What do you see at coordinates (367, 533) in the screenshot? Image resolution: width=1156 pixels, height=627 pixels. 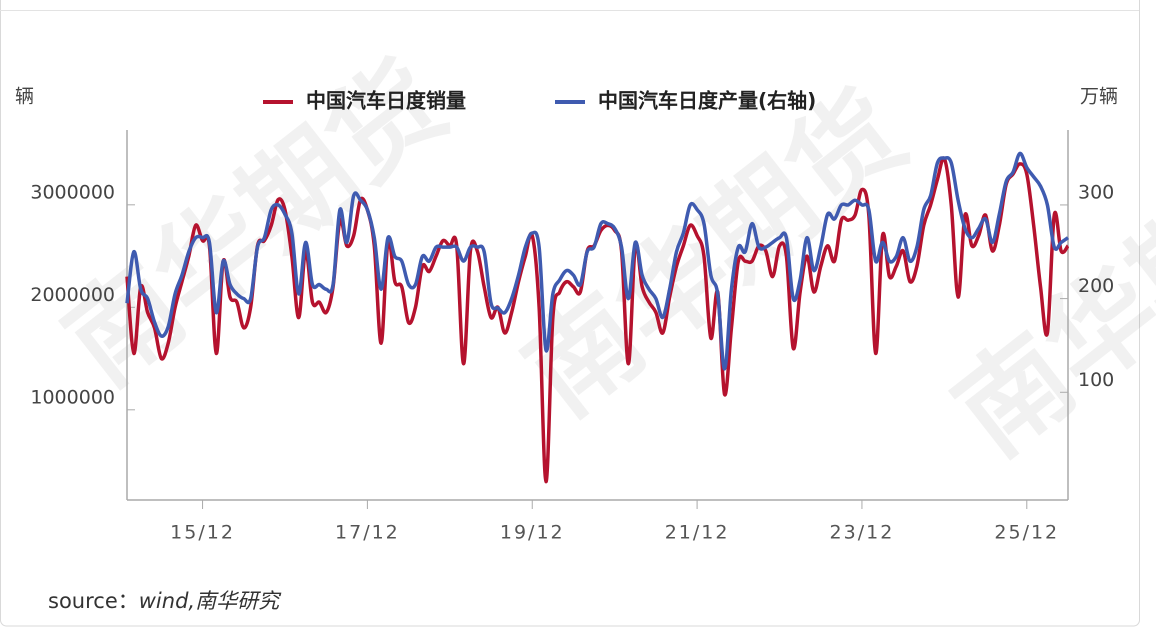 I see `x-tick-label: 17/12` at bounding box center [367, 533].